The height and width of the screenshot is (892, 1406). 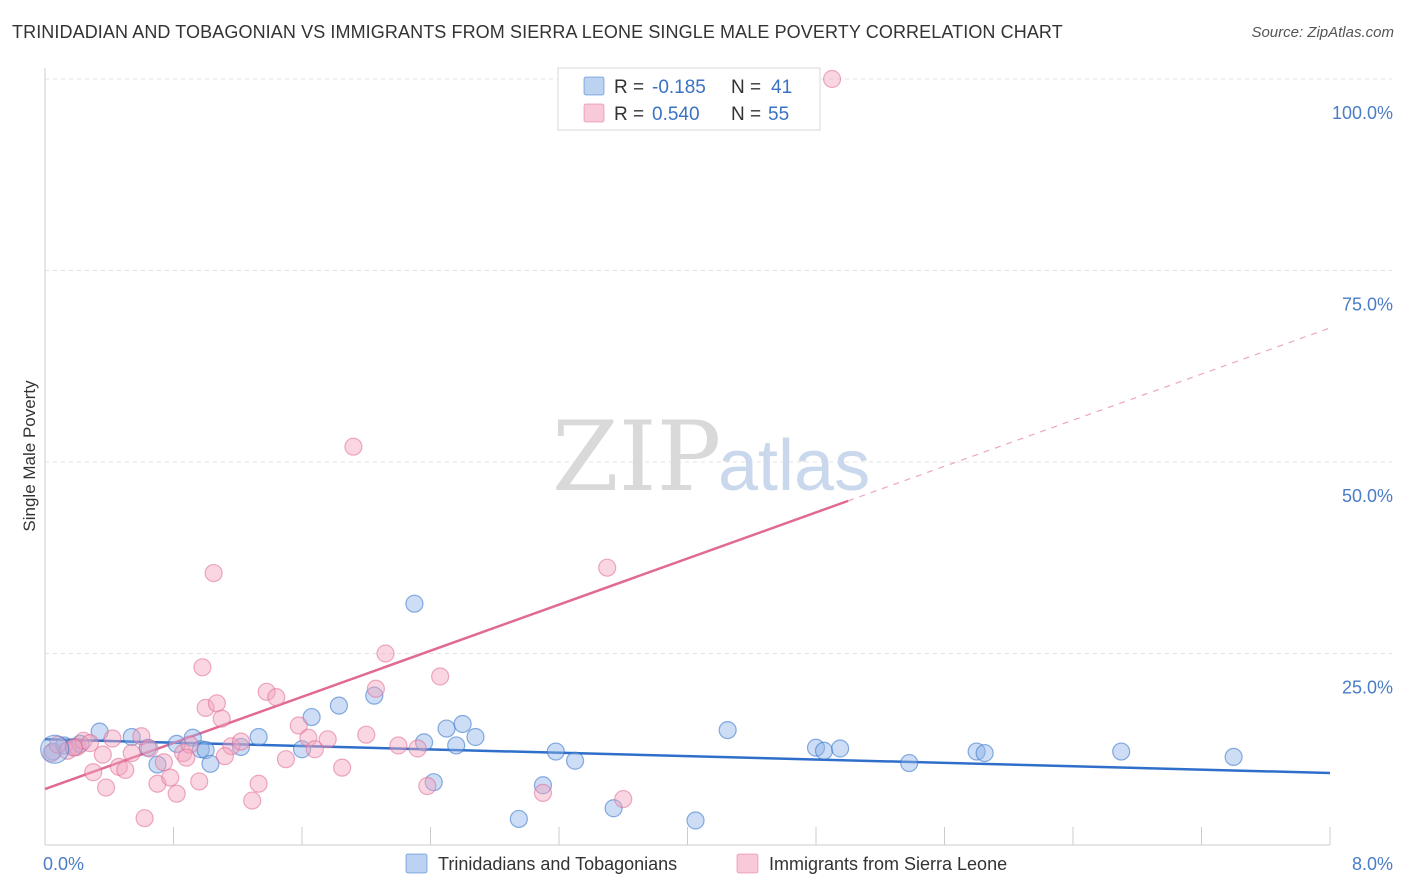 I want to click on legend-r-label-pink: R =, so click(x=629, y=114).